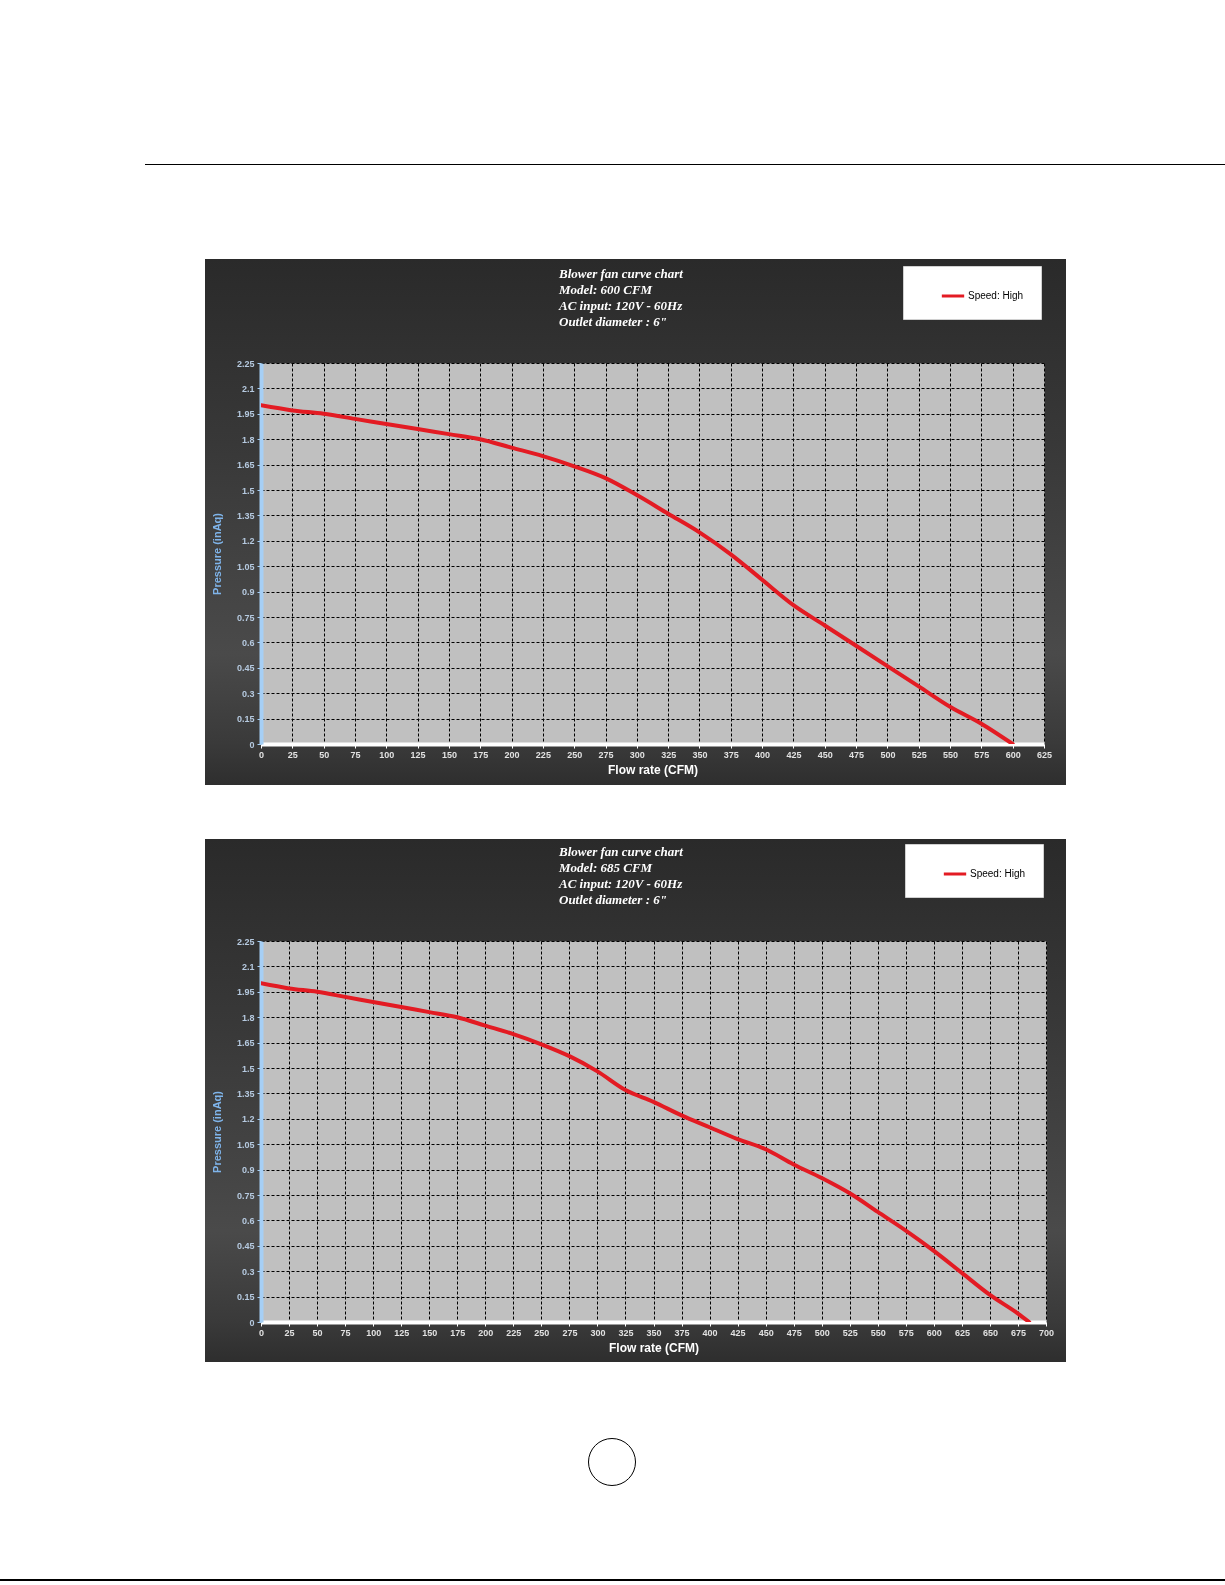  I want to click on x-tick-label: 700, so click(1046, 1332).